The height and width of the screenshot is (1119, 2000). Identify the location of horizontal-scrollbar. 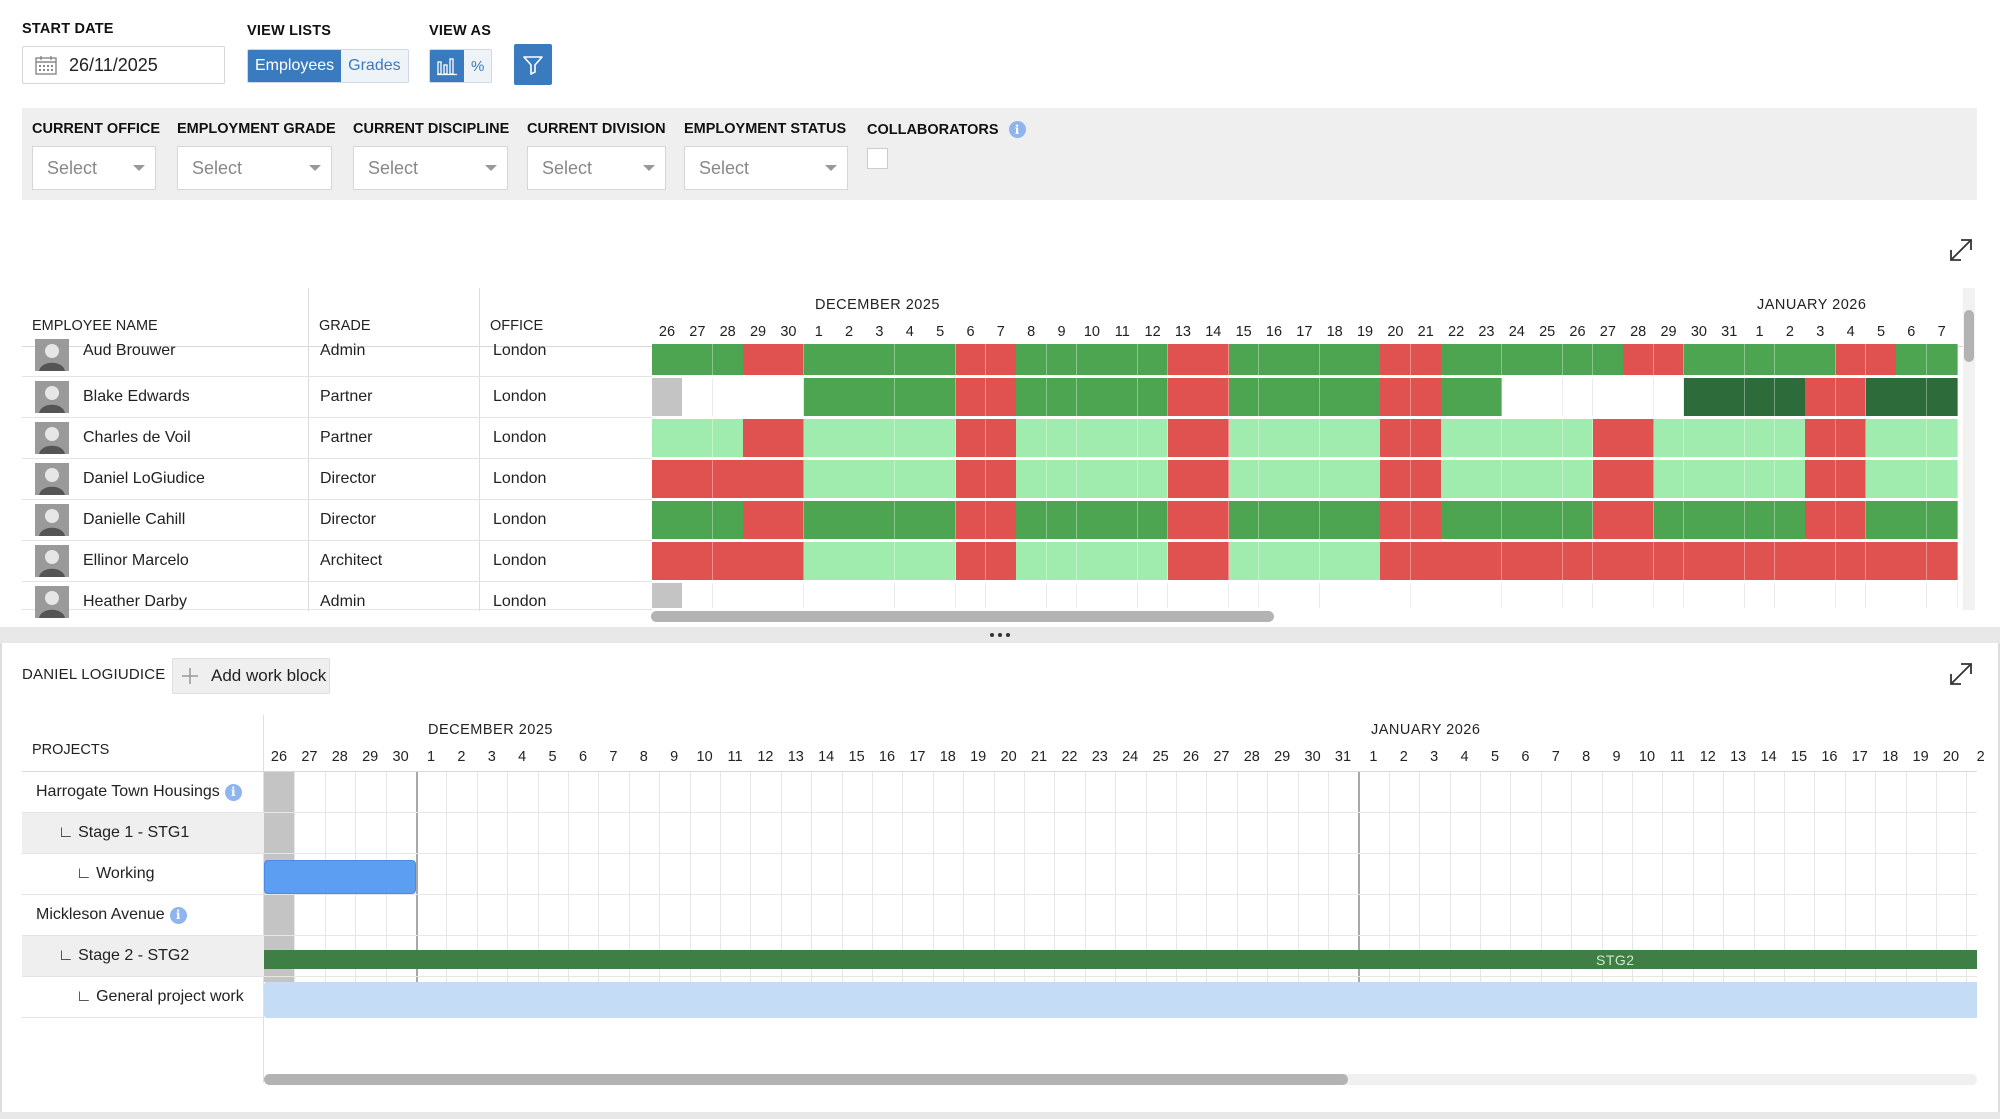
(962, 616).